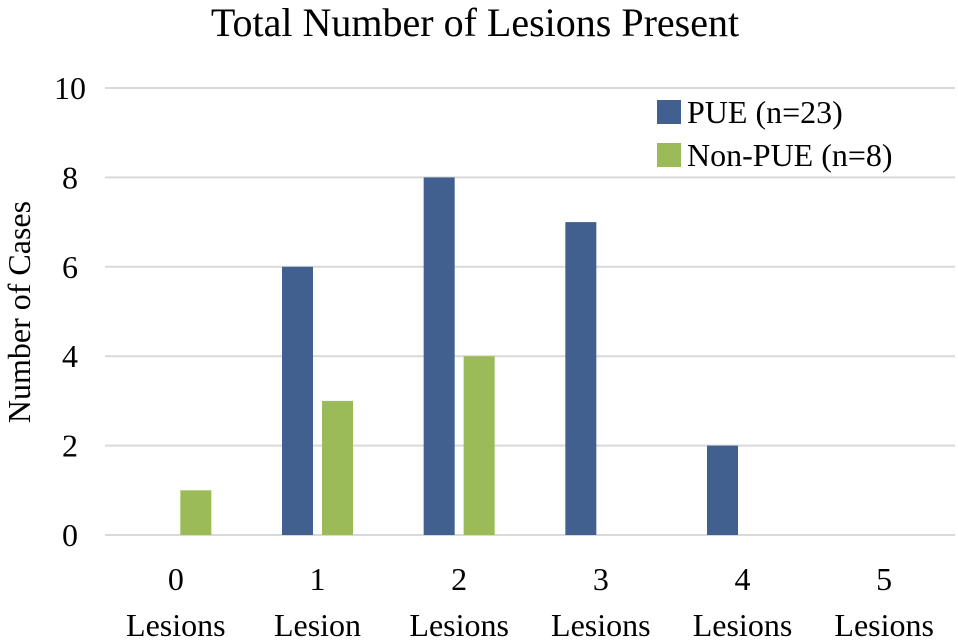 This screenshot has width=958, height=643. Describe the element at coordinates (775, 133) in the screenshot. I see `legend: PUE (n=23) Non-PUE (n=8)` at that location.